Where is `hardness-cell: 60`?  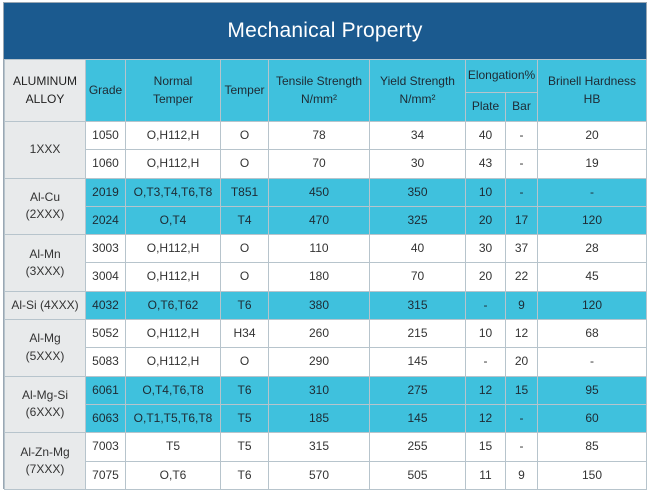 hardness-cell: 60 is located at coordinates (592, 418).